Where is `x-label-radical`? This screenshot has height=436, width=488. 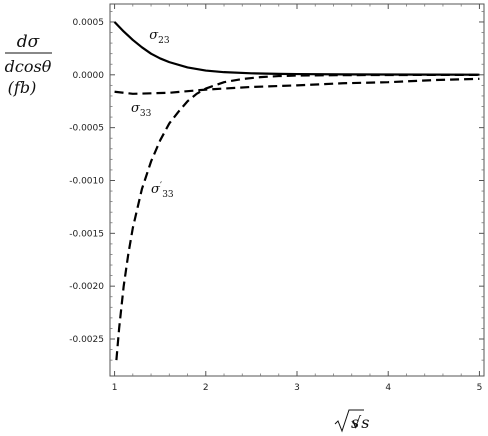
x-label-radical is located at coordinates (349, 421).